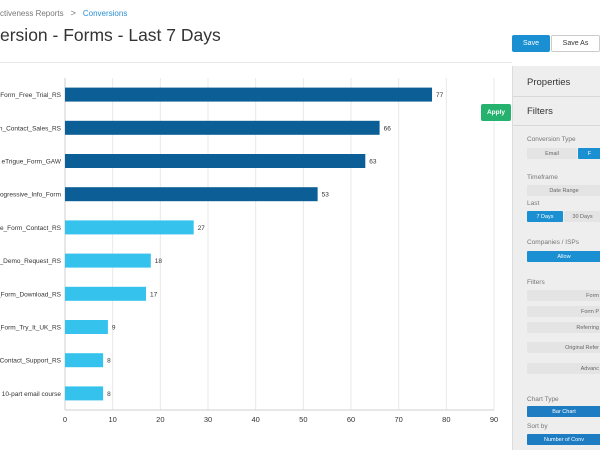  I want to click on breadcrumb-parent-link: ctiveness Reports, so click(32, 13).